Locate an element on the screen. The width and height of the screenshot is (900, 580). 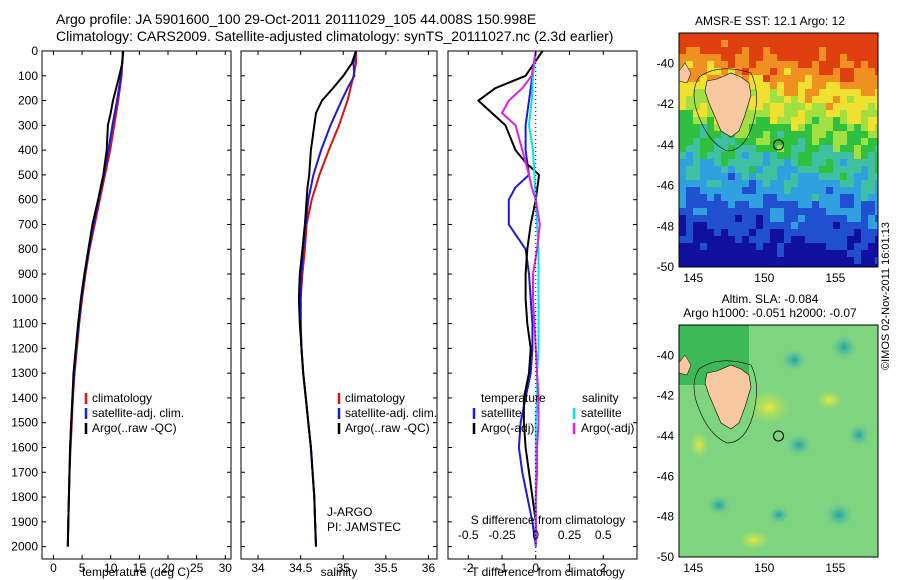
y-tick-label: 400 is located at coordinates (28, 150).